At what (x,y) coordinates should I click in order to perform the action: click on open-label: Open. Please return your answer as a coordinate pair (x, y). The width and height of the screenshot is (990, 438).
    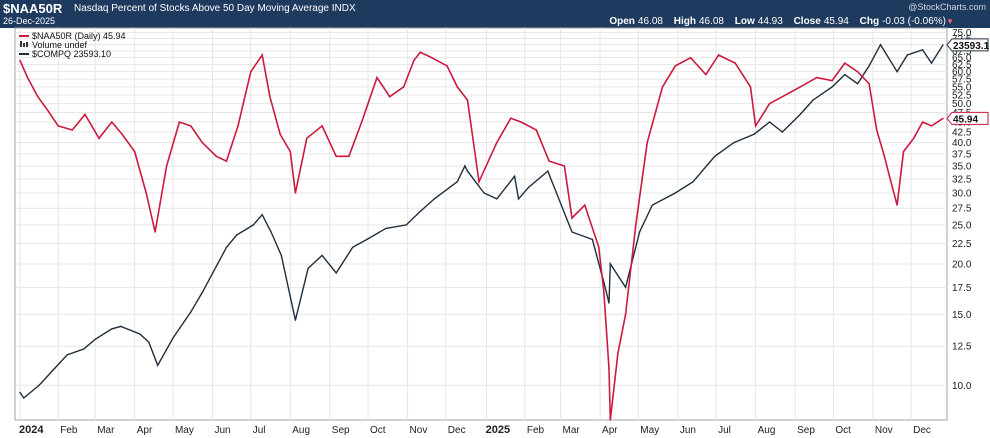
    Looking at the image, I should click on (622, 21).